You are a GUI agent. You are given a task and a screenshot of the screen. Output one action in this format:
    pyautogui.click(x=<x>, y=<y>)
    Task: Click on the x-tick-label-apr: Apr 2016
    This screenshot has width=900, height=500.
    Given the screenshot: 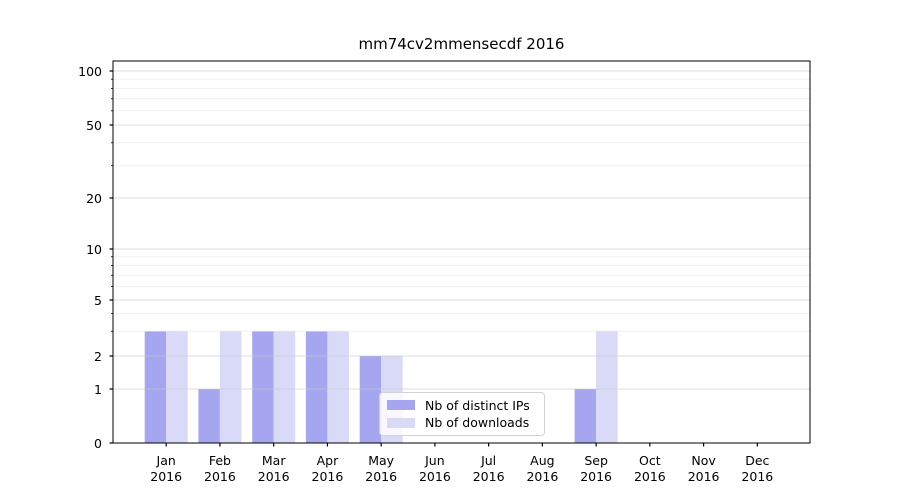 What is the action you would take?
    pyautogui.click(x=327, y=468)
    